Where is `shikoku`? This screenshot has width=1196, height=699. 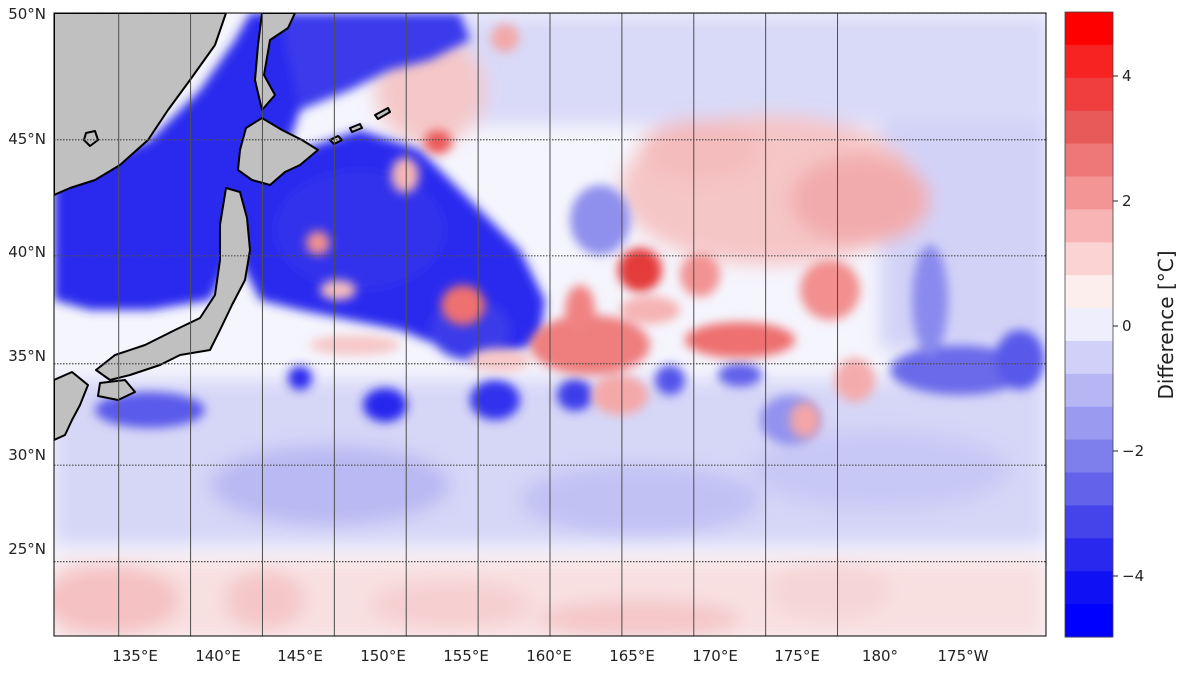
shikoku is located at coordinates (116, 390).